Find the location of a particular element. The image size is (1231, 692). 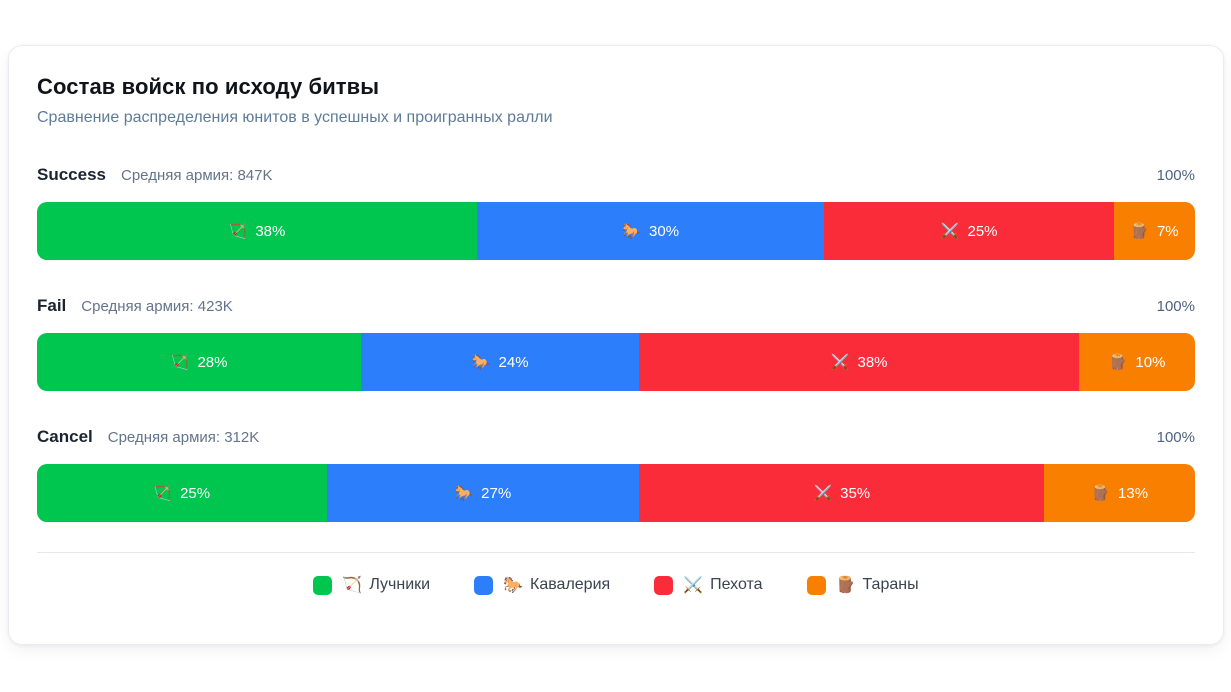

bar-segment-infantry: ⚔️ 25% is located at coordinates (969, 231).